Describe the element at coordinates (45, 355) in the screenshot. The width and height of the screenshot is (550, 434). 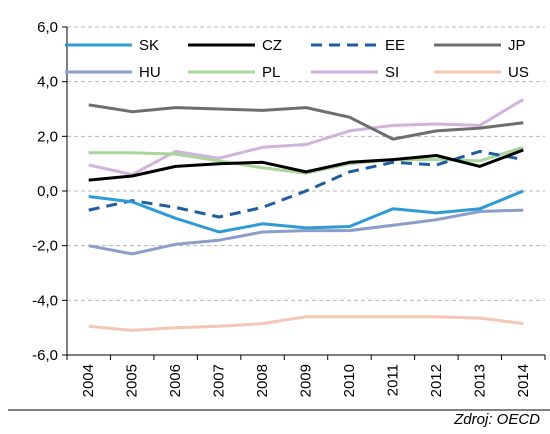
I see `y-tick-label: -6,0` at that location.